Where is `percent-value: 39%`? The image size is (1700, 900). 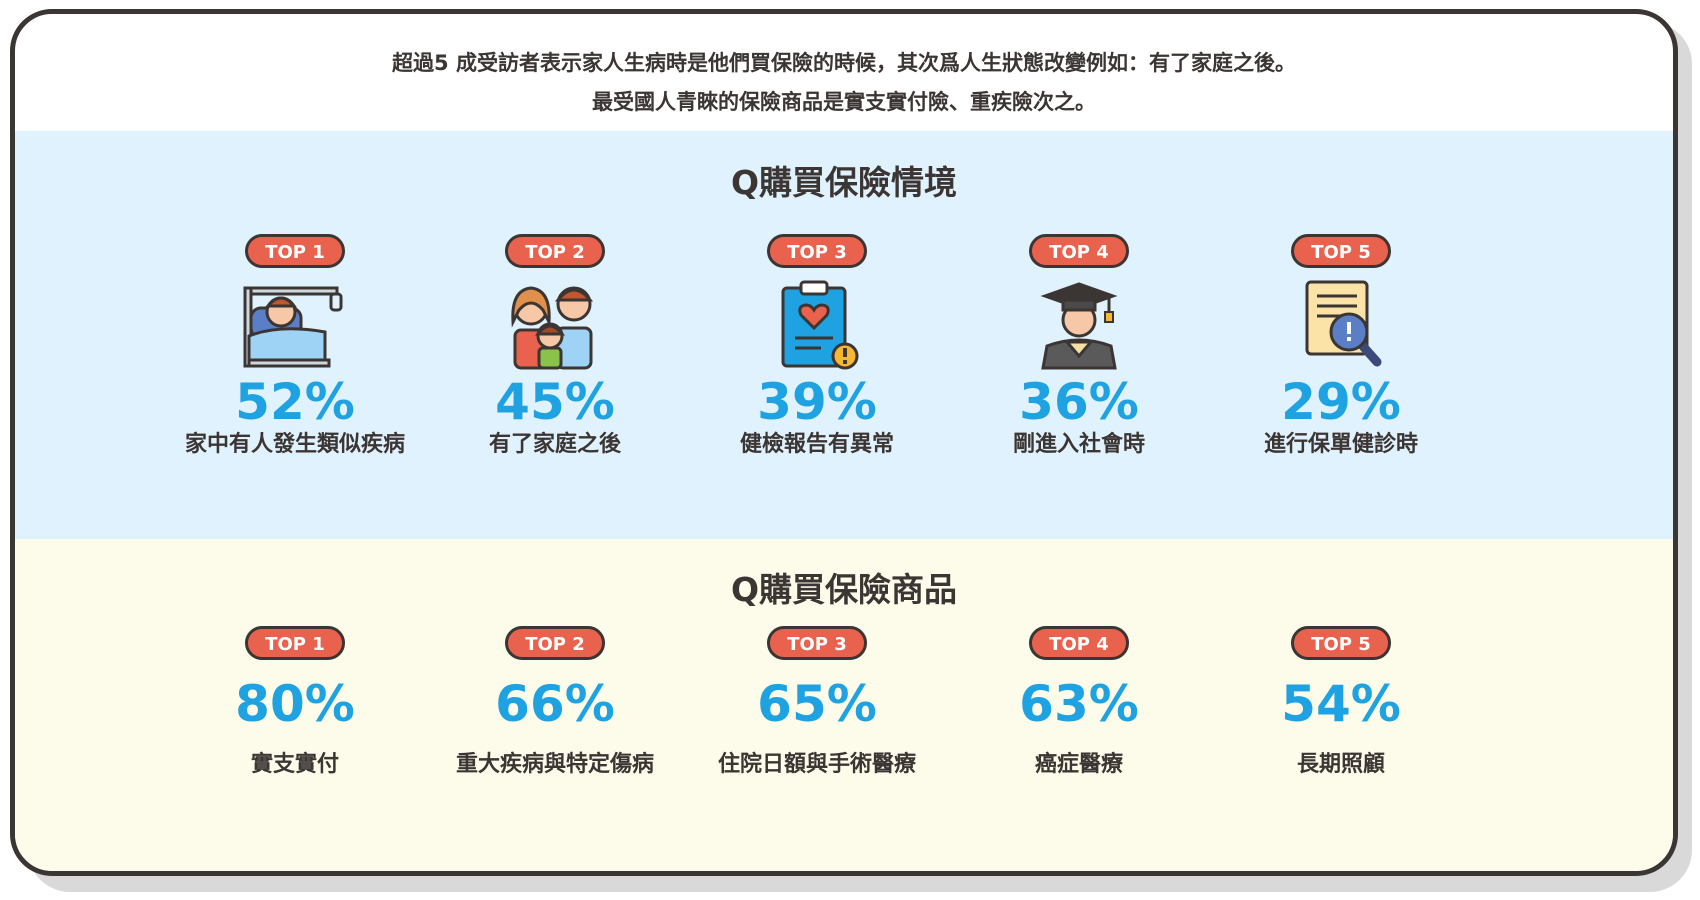 percent-value: 39% is located at coordinates (817, 402).